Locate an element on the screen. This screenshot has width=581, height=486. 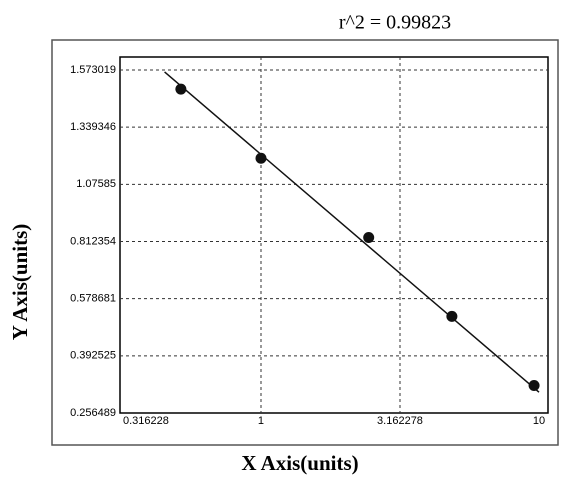
y-tick-label: 1.07585 is located at coordinates (96, 184).